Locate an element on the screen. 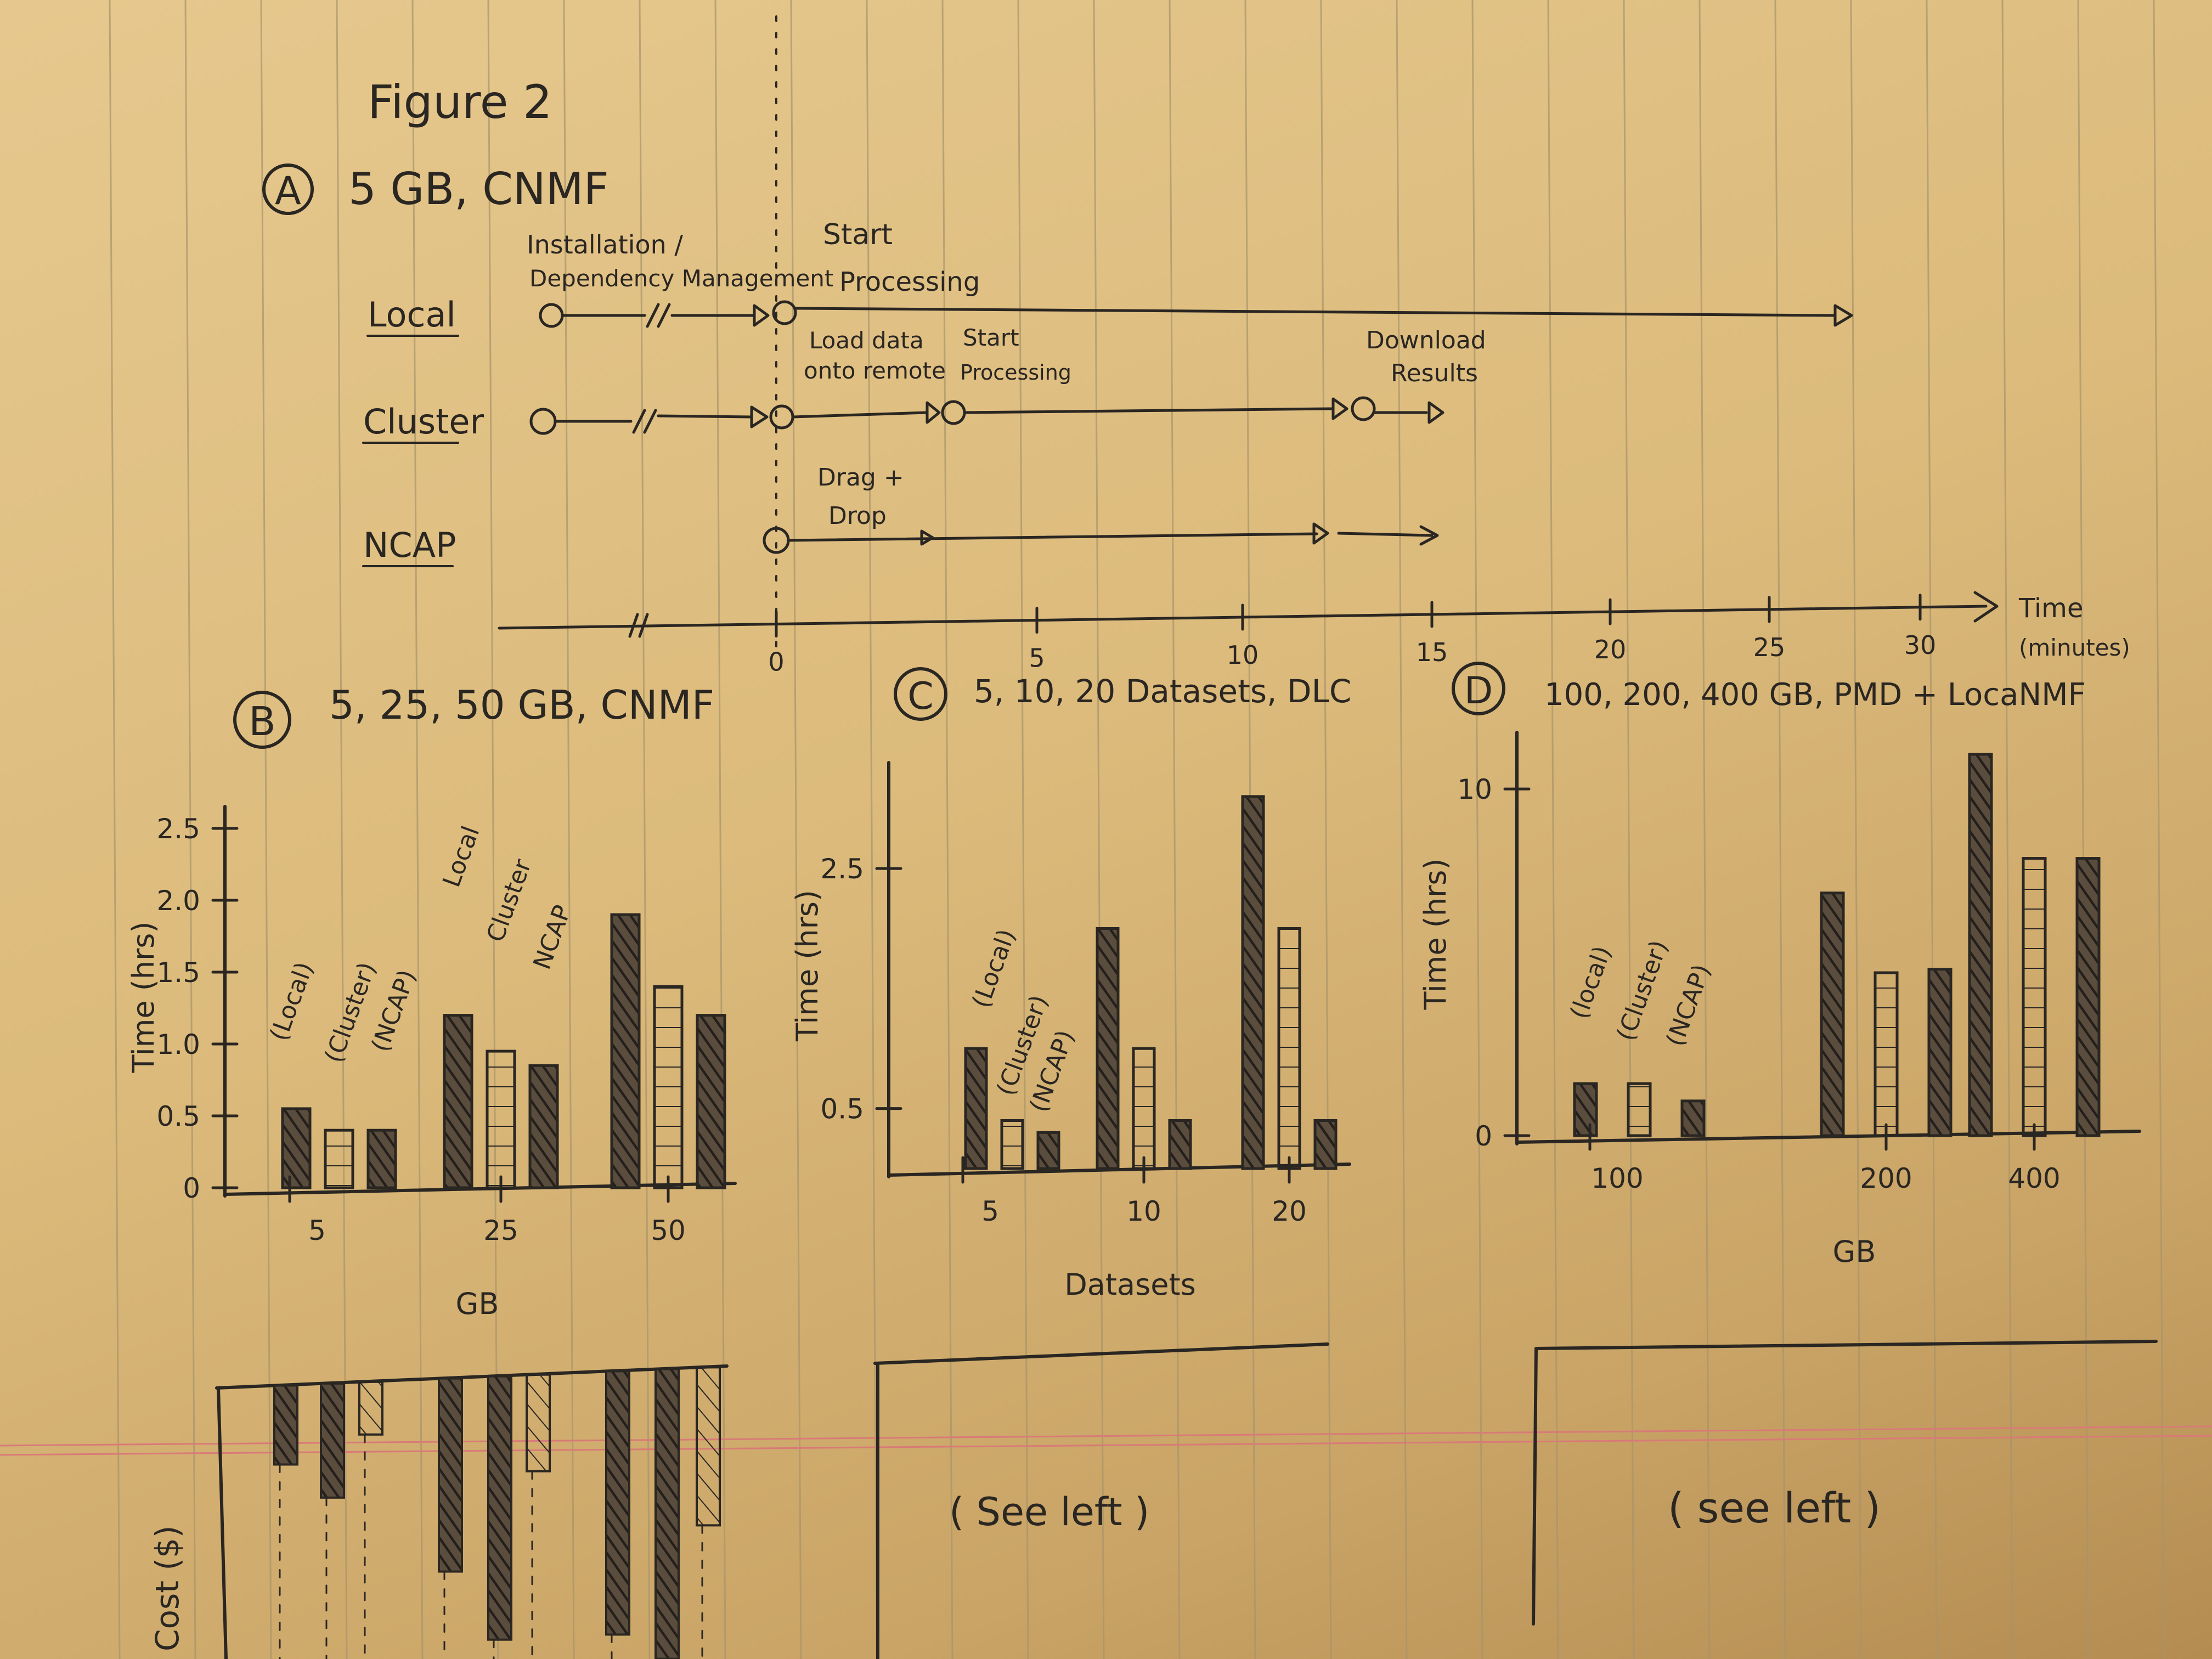 Image resolution: width=2212 pixels, height=1659 pixels. time-tick-label: 20 is located at coordinates (1610, 649).